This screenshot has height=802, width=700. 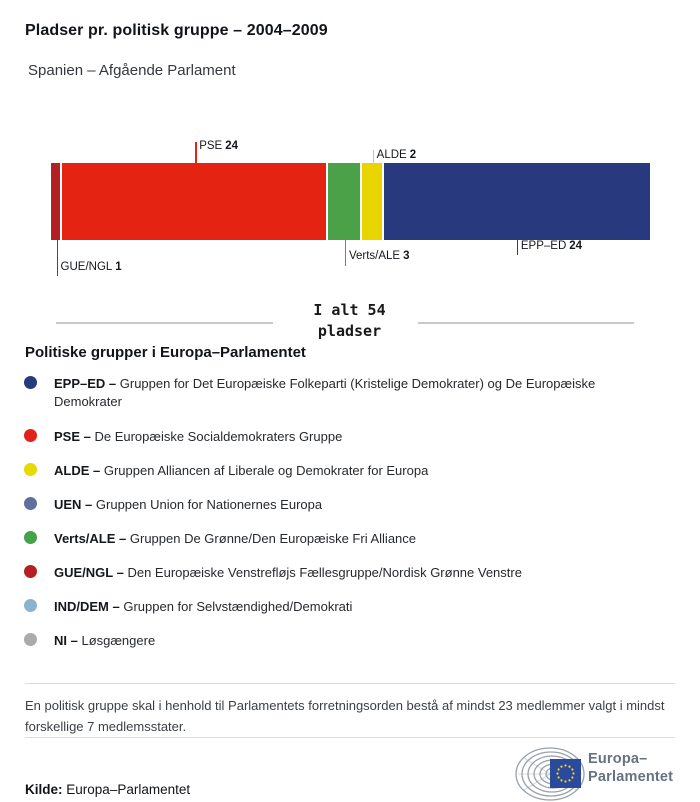 I want to click on logo-text-line2: Parlamentet, so click(x=631, y=777).